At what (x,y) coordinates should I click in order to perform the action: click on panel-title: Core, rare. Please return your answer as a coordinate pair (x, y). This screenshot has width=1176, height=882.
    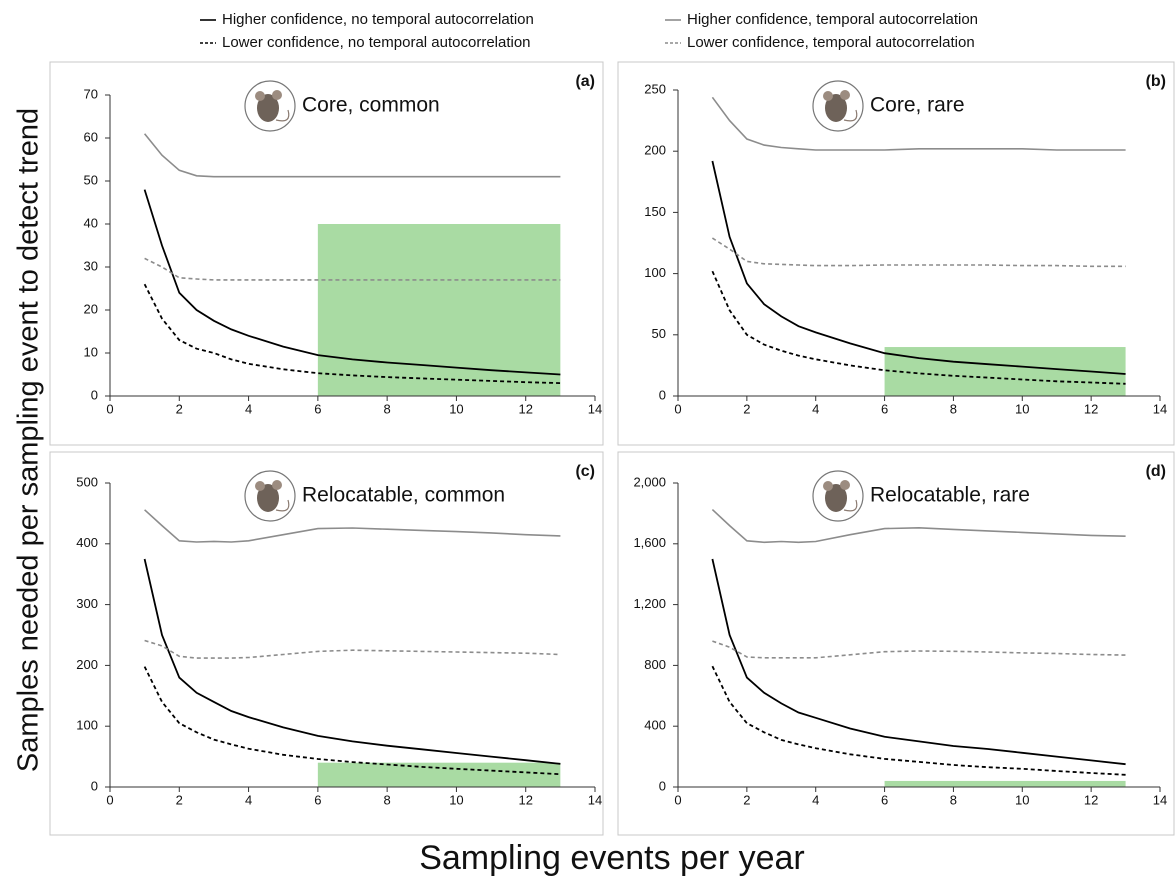
    Looking at the image, I should click on (917, 105).